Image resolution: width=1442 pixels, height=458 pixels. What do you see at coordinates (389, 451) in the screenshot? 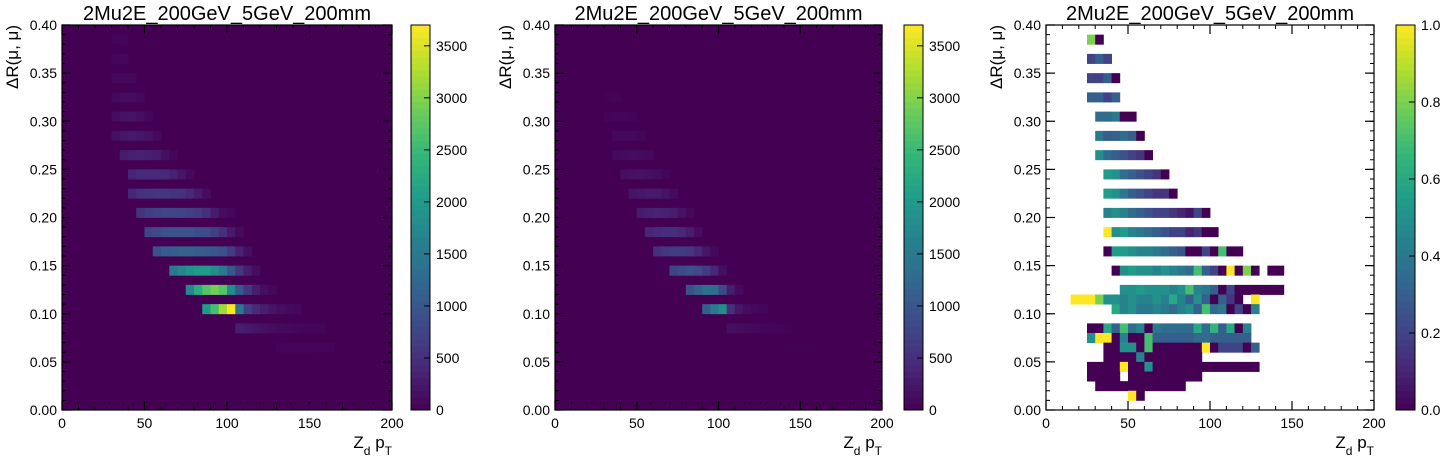
I see `x-label-sub2: T` at bounding box center [389, 451].